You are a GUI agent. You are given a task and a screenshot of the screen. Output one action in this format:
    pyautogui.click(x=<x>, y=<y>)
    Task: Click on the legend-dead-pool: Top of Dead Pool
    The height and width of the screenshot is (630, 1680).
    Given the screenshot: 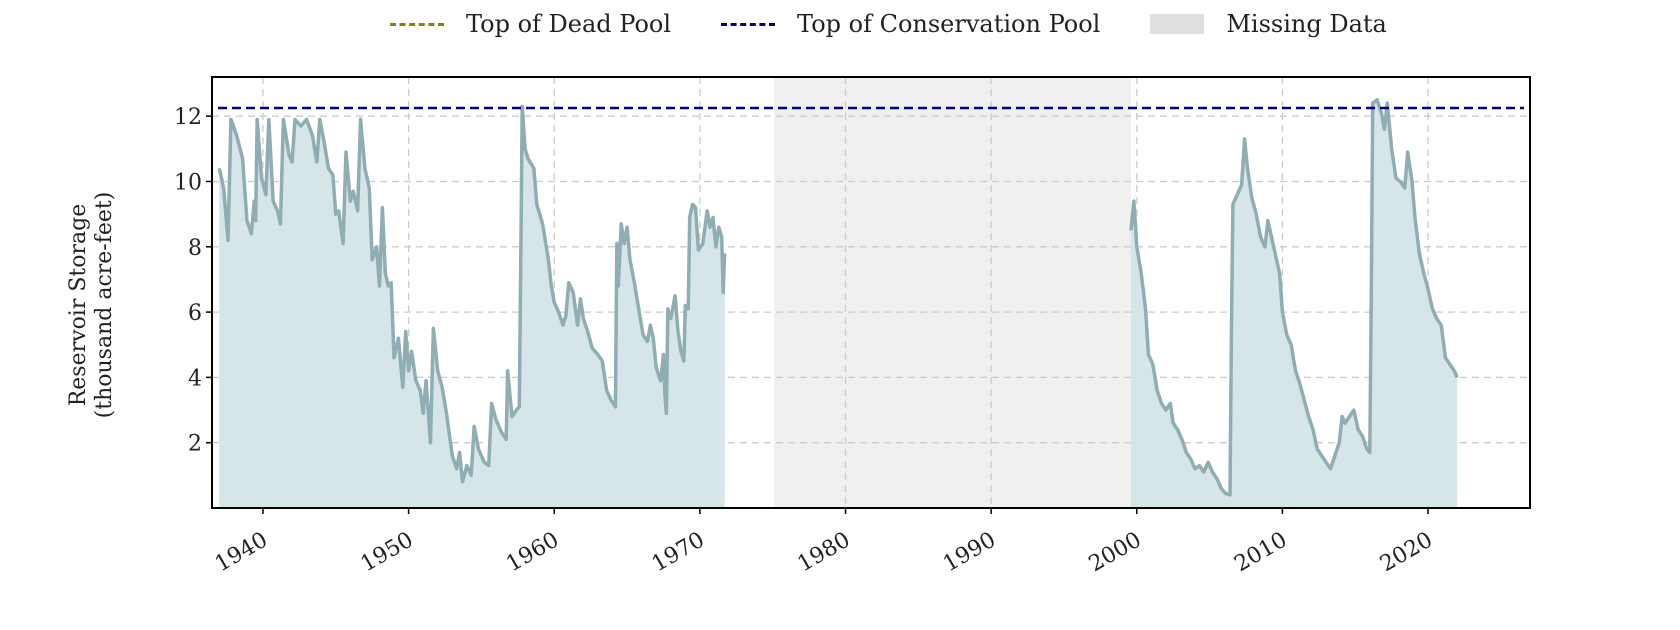 What is the action you would take?
    pyautogui.click(x=530, y=24)
    